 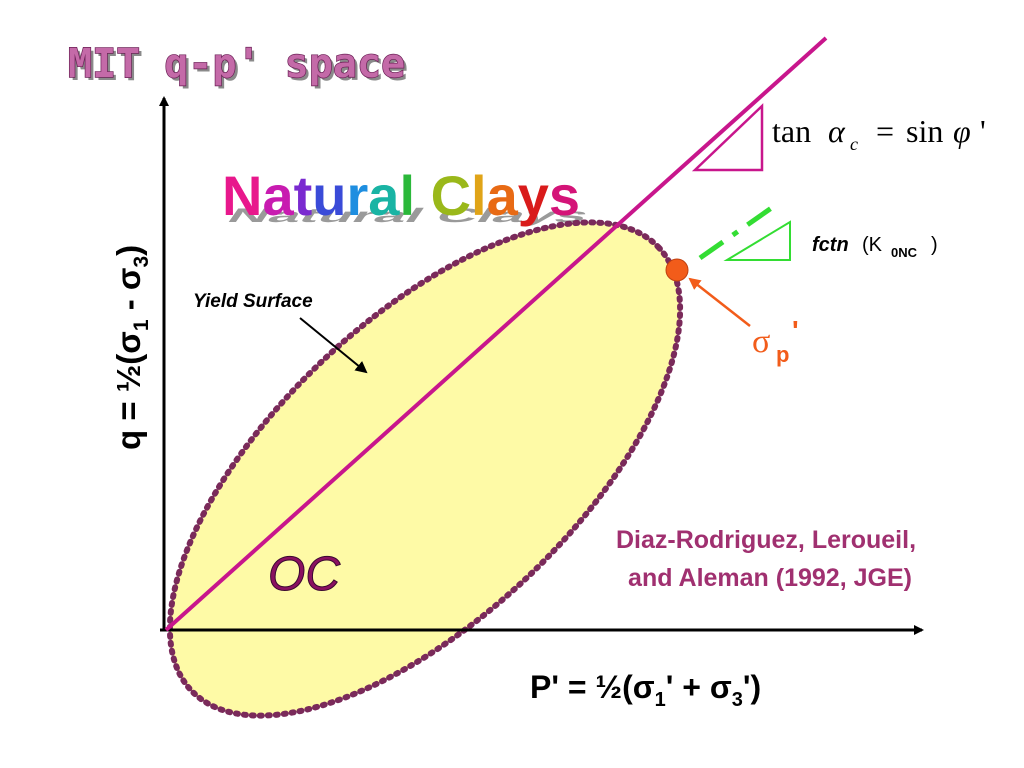 What do you see at coordinates (333, 345) in the screenshot?
I see `yield-surface-arrow` at bounding box center [333, 345].